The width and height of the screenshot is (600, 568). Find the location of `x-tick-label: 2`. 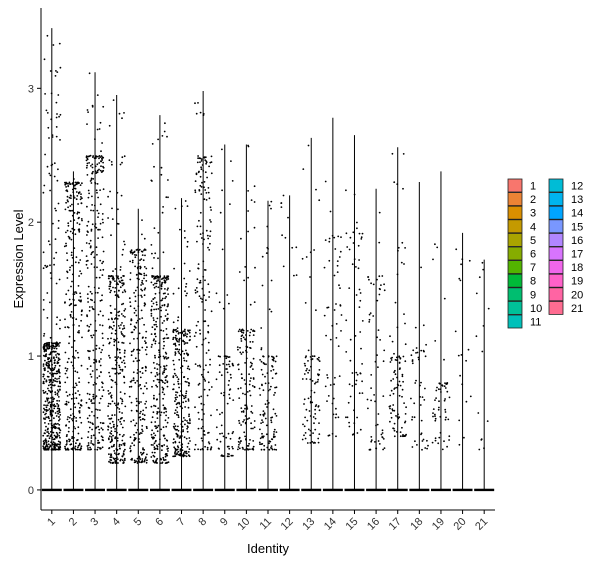

x-tick-label: 2 is located at coordinates (73, 522).